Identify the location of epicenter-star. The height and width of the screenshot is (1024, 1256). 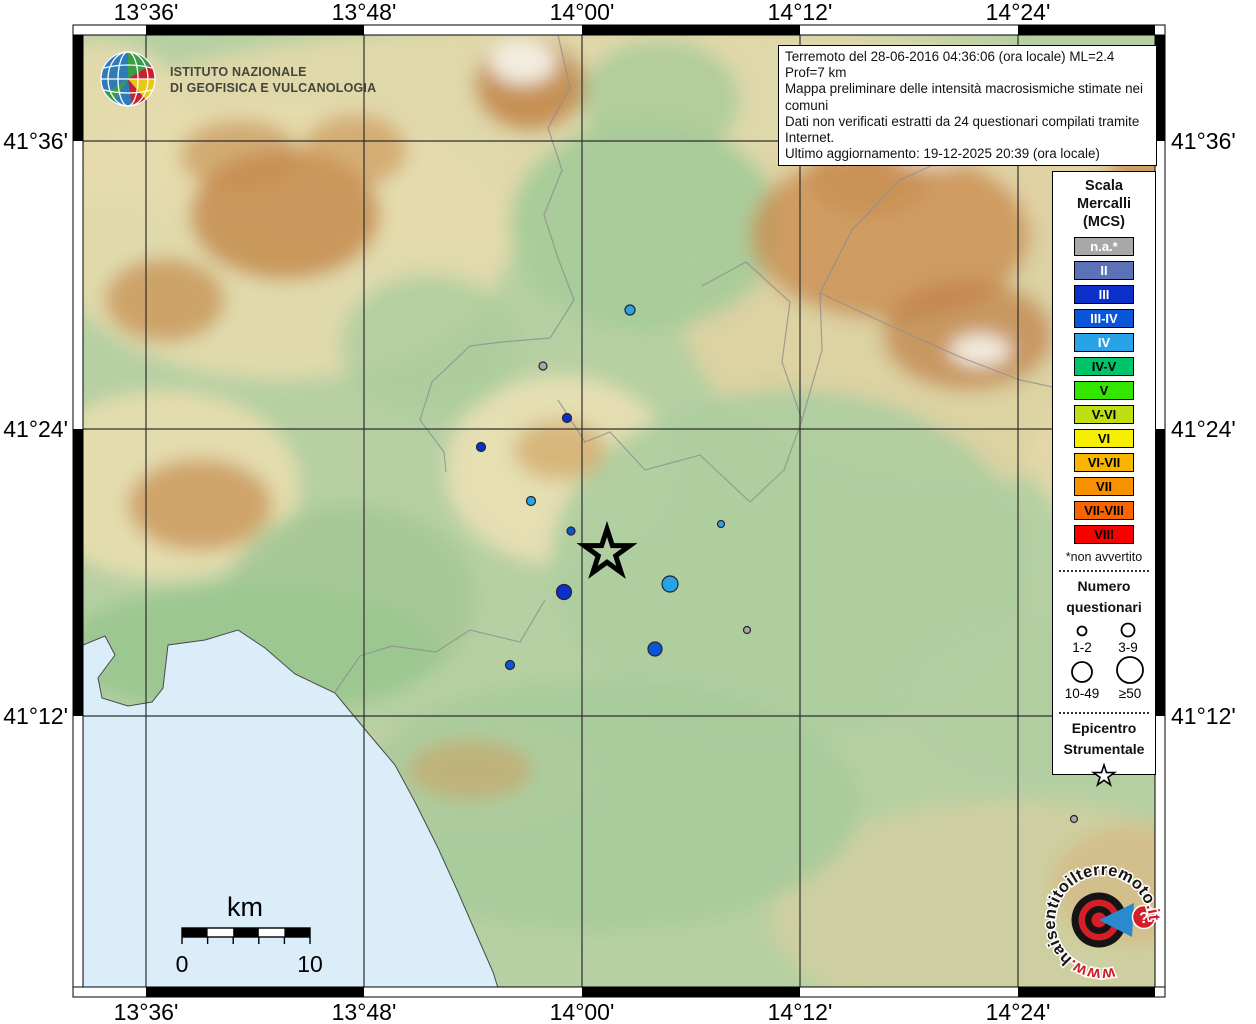
(607, 549).